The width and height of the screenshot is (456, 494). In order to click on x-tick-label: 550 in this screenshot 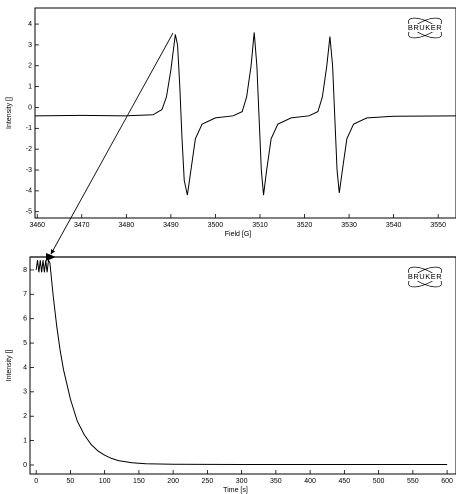, I will do `click(413, 481)`.